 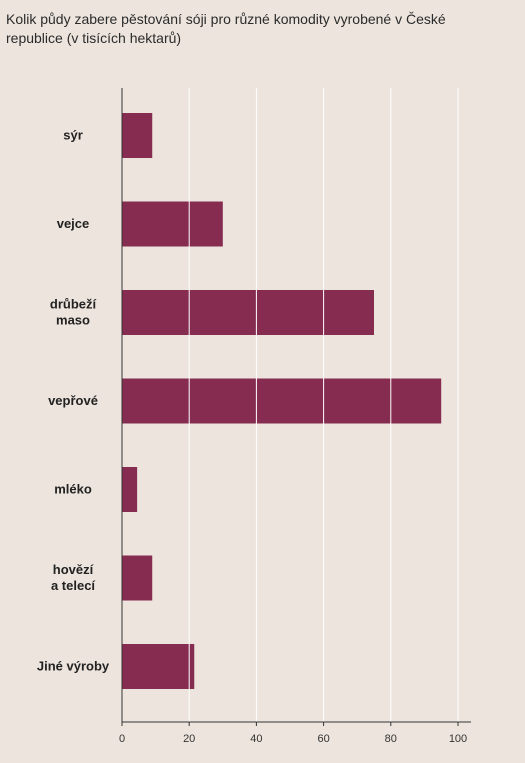 What do you see at coordinates (73, 320) in the screenshot?
I see `category-label-2-line-1: maso` at bounding box center [73, 320].